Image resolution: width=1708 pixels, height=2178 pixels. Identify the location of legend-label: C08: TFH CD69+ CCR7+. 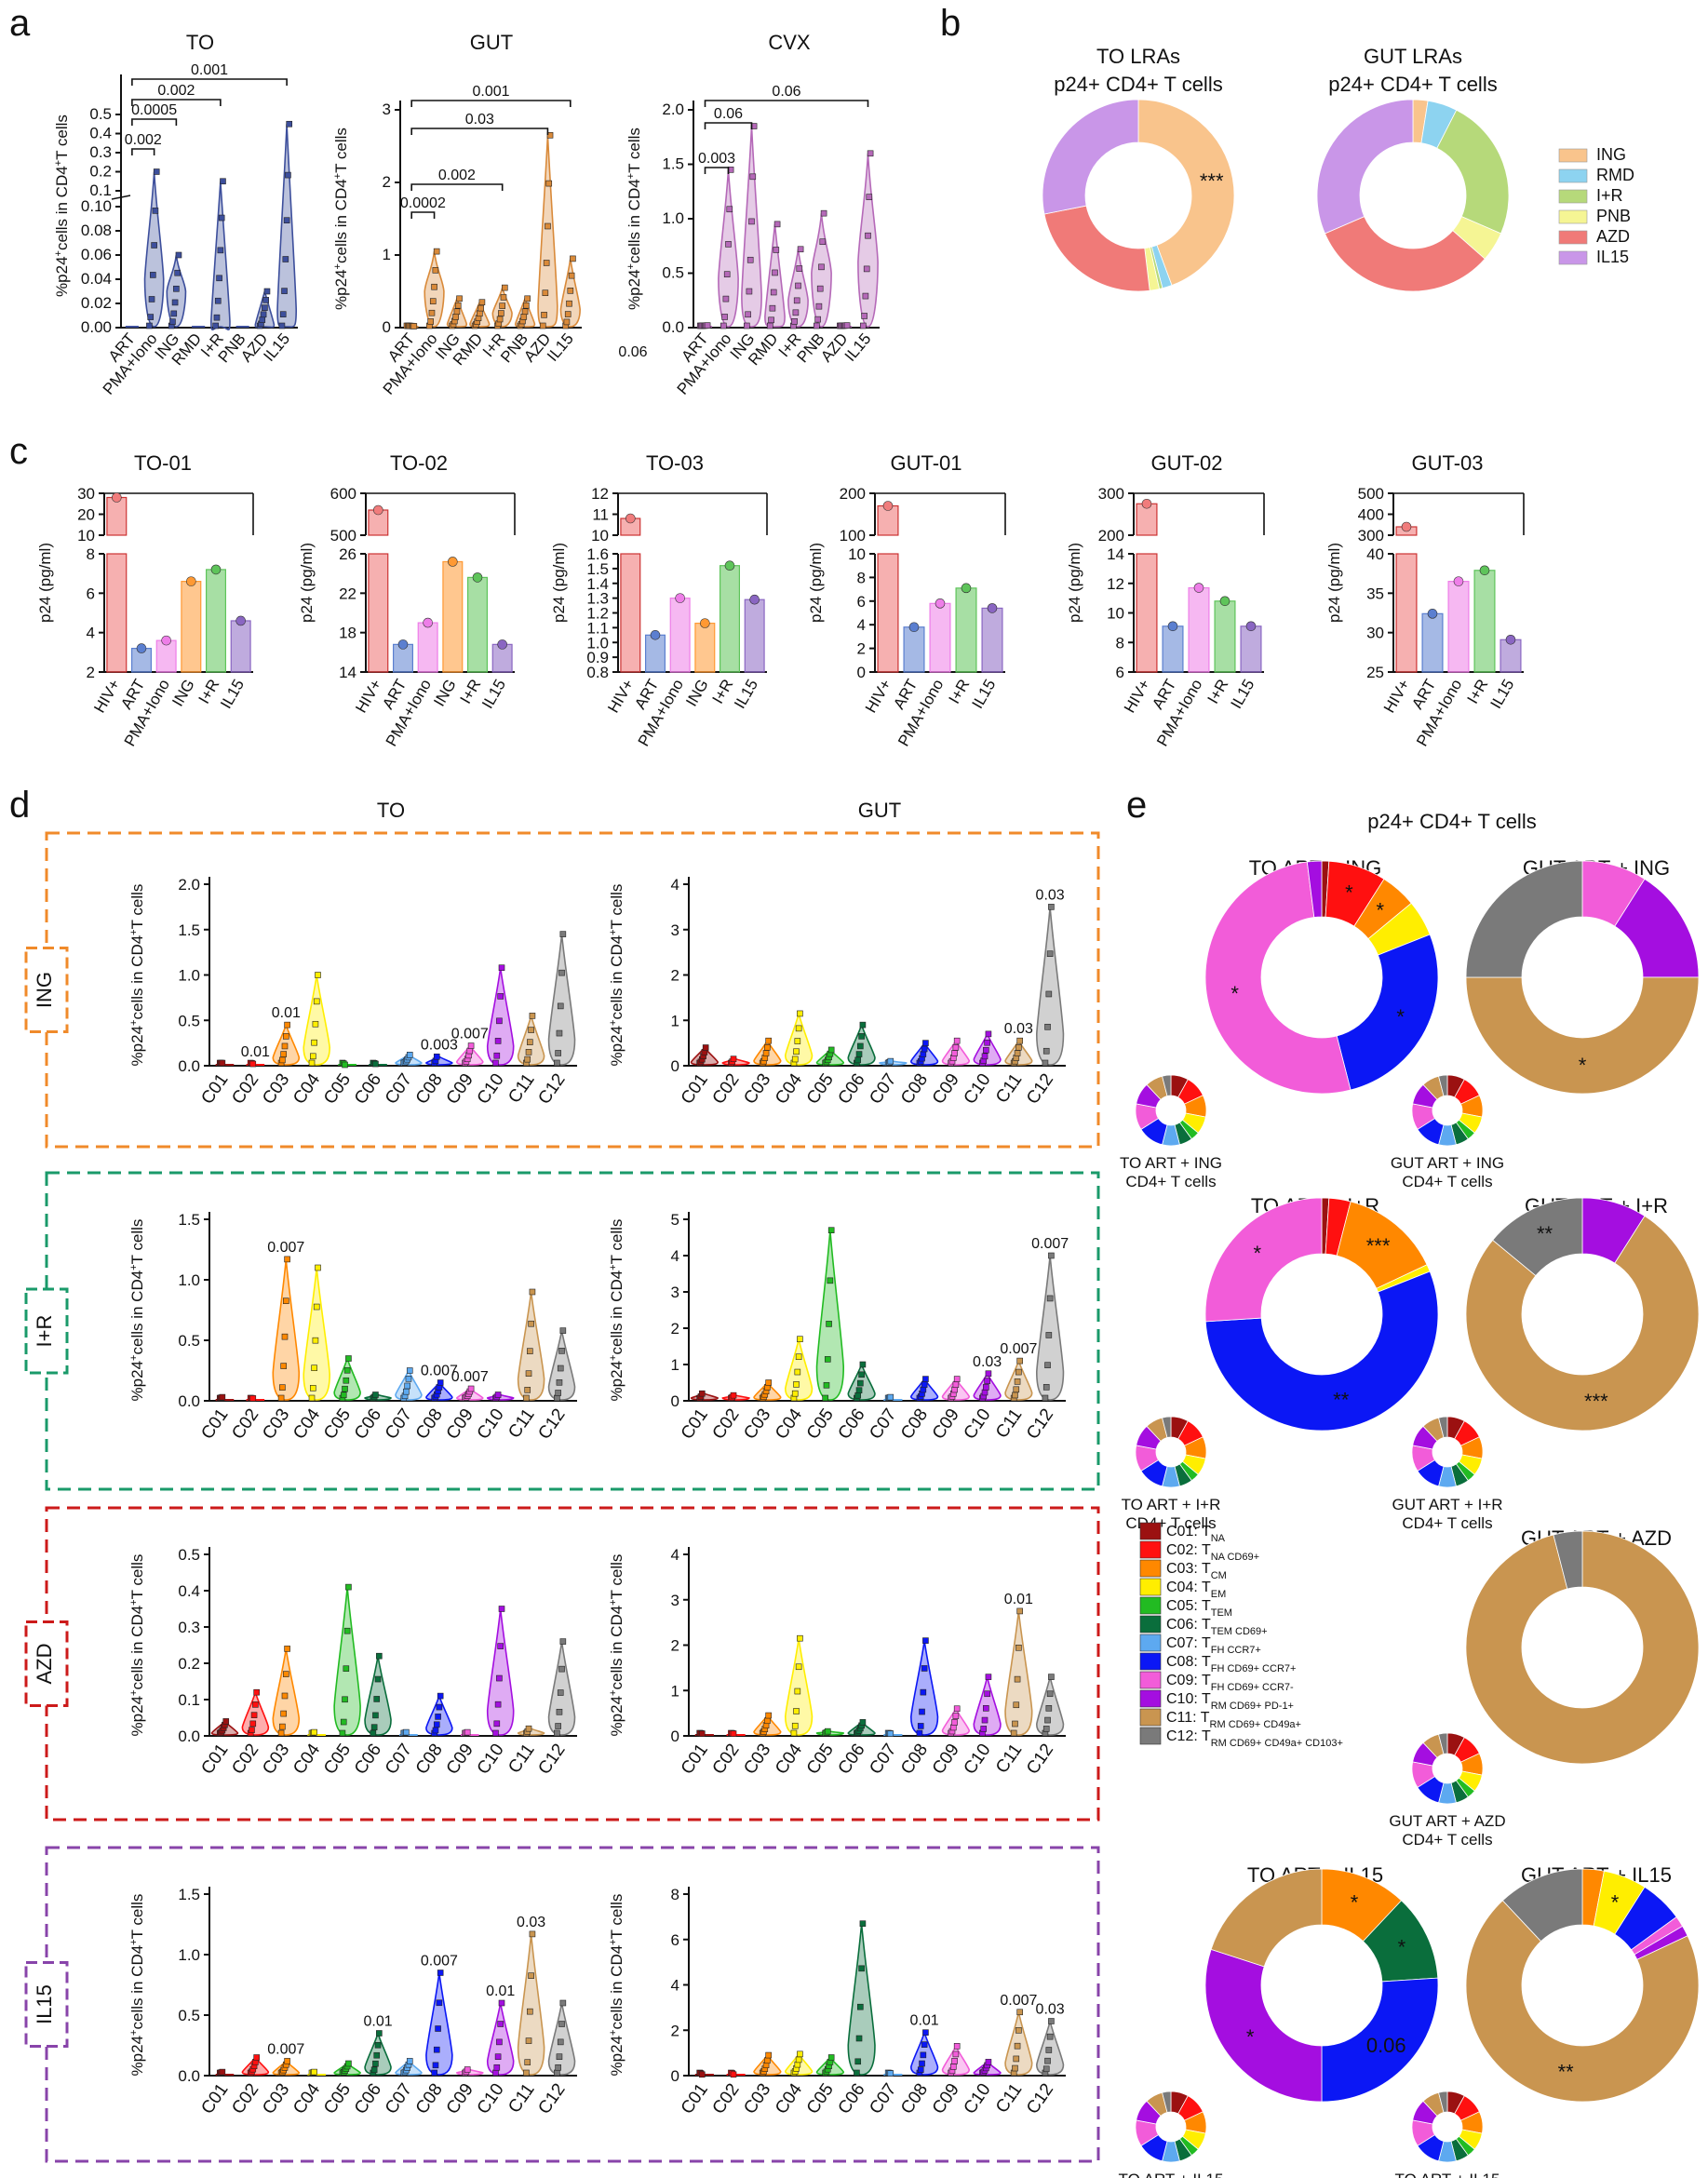
(1231, 1664).